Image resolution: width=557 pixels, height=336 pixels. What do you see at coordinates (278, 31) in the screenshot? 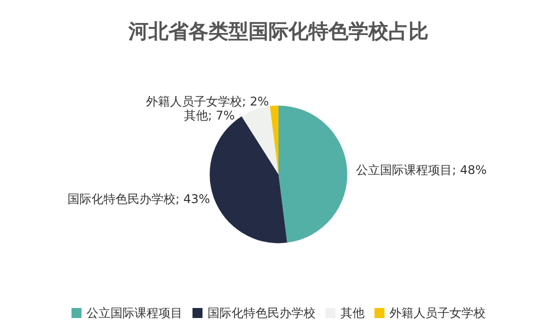
I see `chart-title: 河北省各类型国际化特色学校占比` at bounding box center [278, 31].